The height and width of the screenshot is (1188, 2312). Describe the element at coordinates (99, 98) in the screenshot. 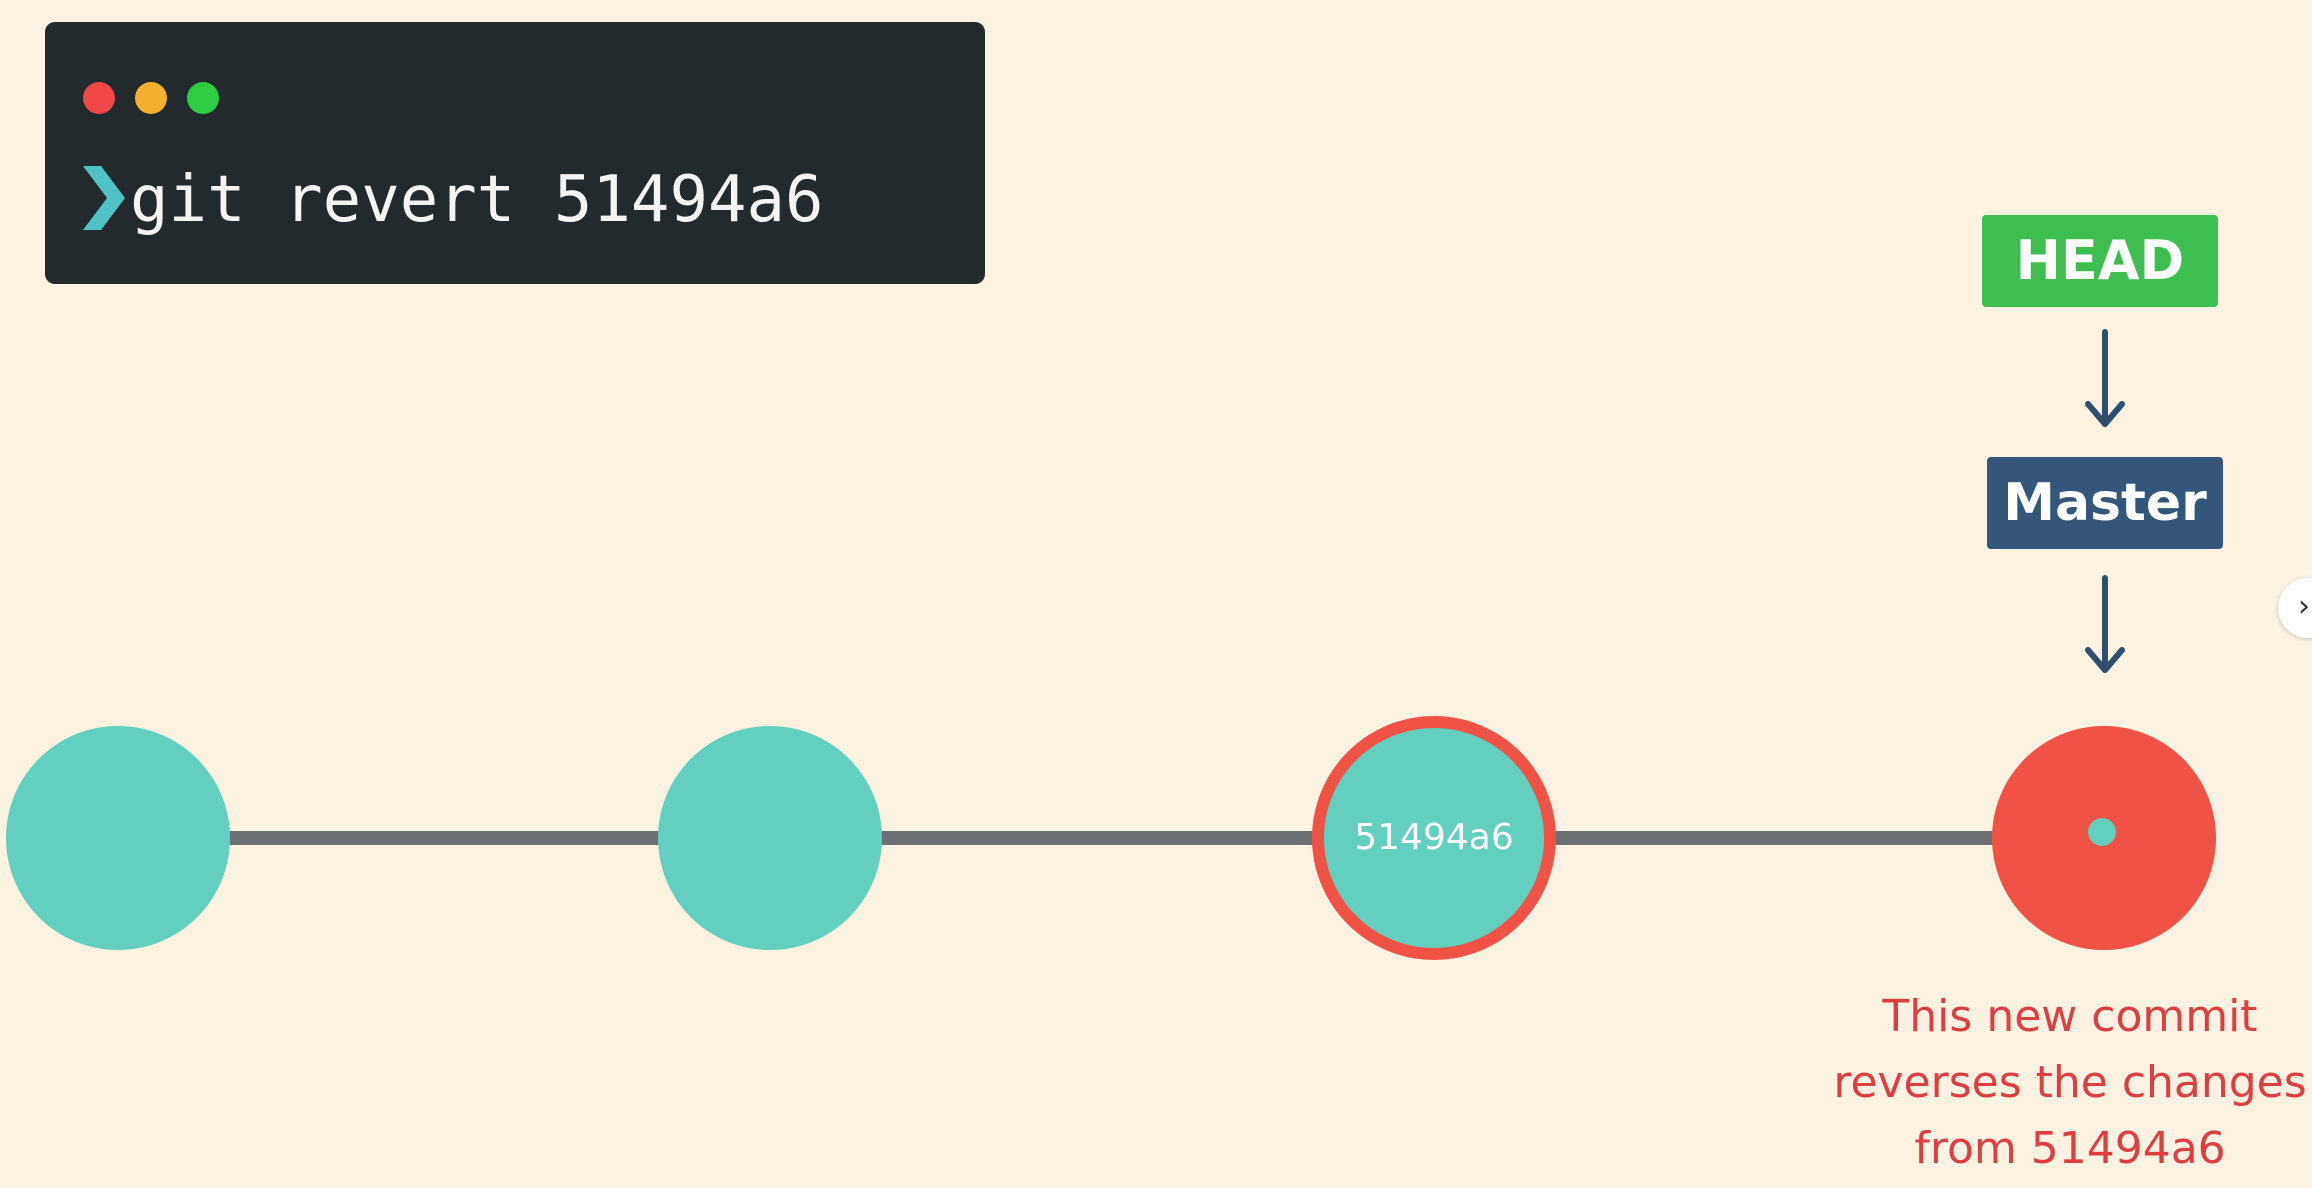

I see `close-window-dot` at that location.